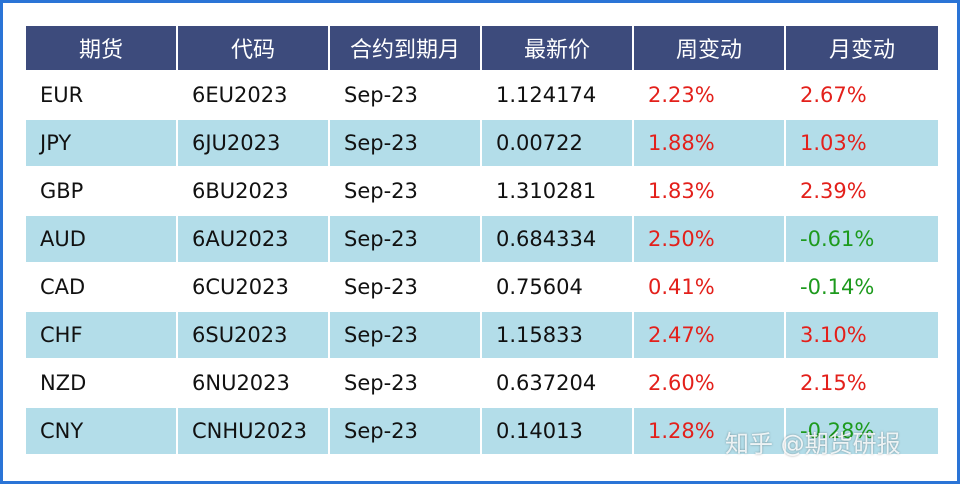 The height and width of the screenshot is (484, 960). Describe the element at coordinates (253, 240) in the screenshot. I see `table-cell: 6AU2023` at that location.